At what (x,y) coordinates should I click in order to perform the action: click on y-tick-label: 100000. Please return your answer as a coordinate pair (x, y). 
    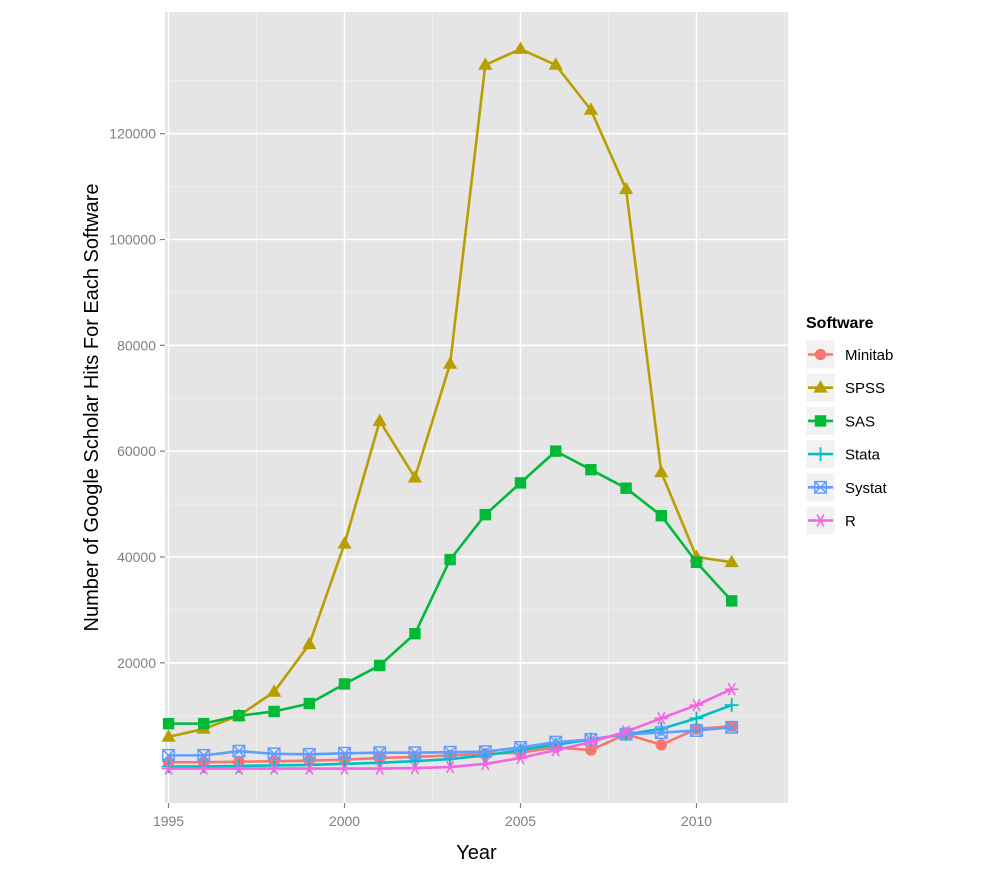
    Looking at the image, I should click on (132, 240).